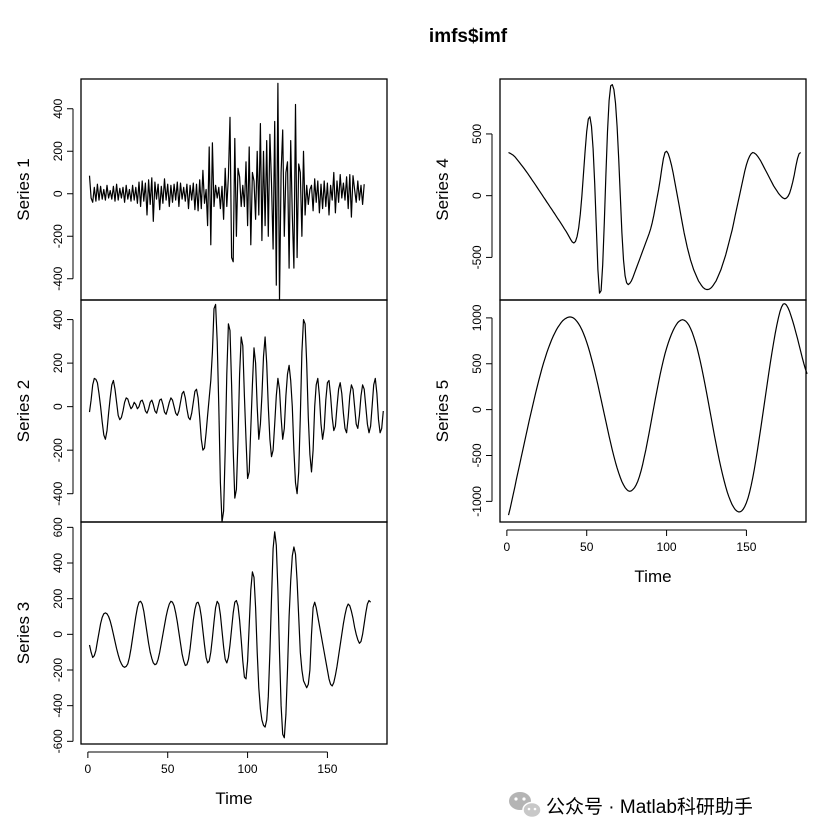  Describe the element at coordinates (442, 411) in the screenshot. I see `y-axis-label: Series 5` at that location.